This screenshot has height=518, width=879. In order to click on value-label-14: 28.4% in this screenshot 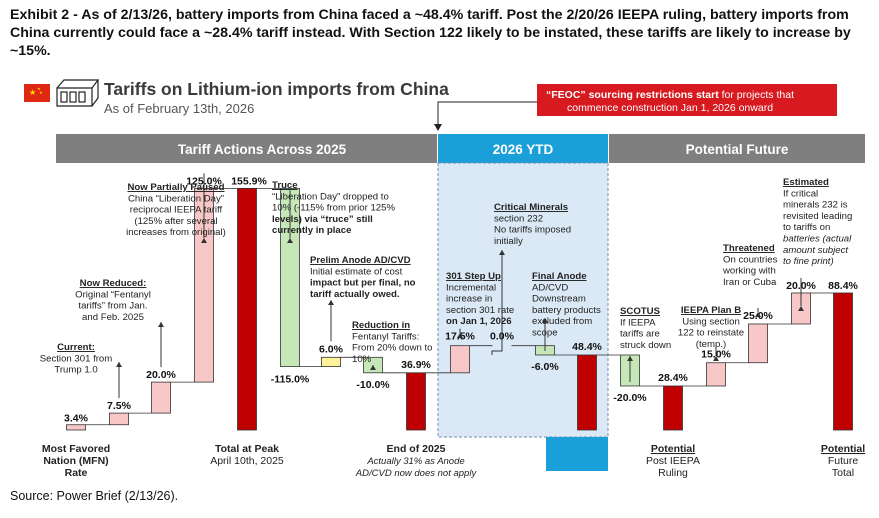, I will do `click(673, 378)`.